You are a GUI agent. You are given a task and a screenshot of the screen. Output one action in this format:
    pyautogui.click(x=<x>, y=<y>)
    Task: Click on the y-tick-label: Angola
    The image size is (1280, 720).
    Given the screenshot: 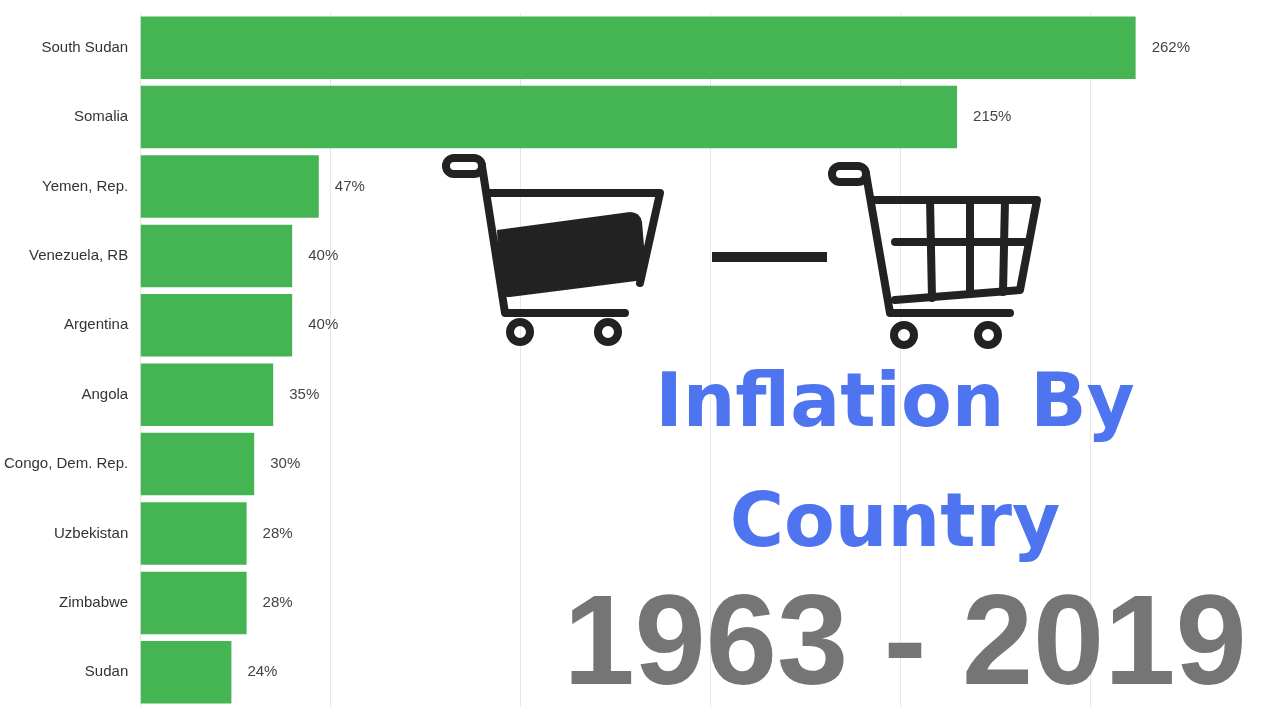 What is the action you would take?
    pyautogui.click(x=105, y=393)
    